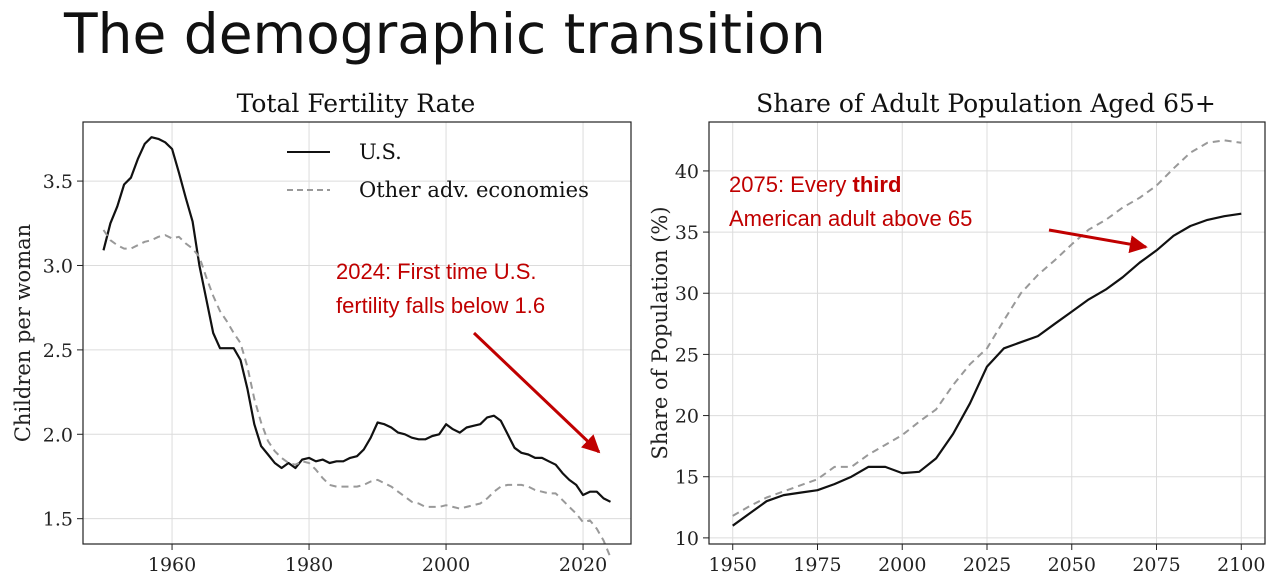  What do you see at coordinates (58, 266) in the screenshot?
I see `fertility-y-tick-label: 3.0` at bounding box center [58, 266].